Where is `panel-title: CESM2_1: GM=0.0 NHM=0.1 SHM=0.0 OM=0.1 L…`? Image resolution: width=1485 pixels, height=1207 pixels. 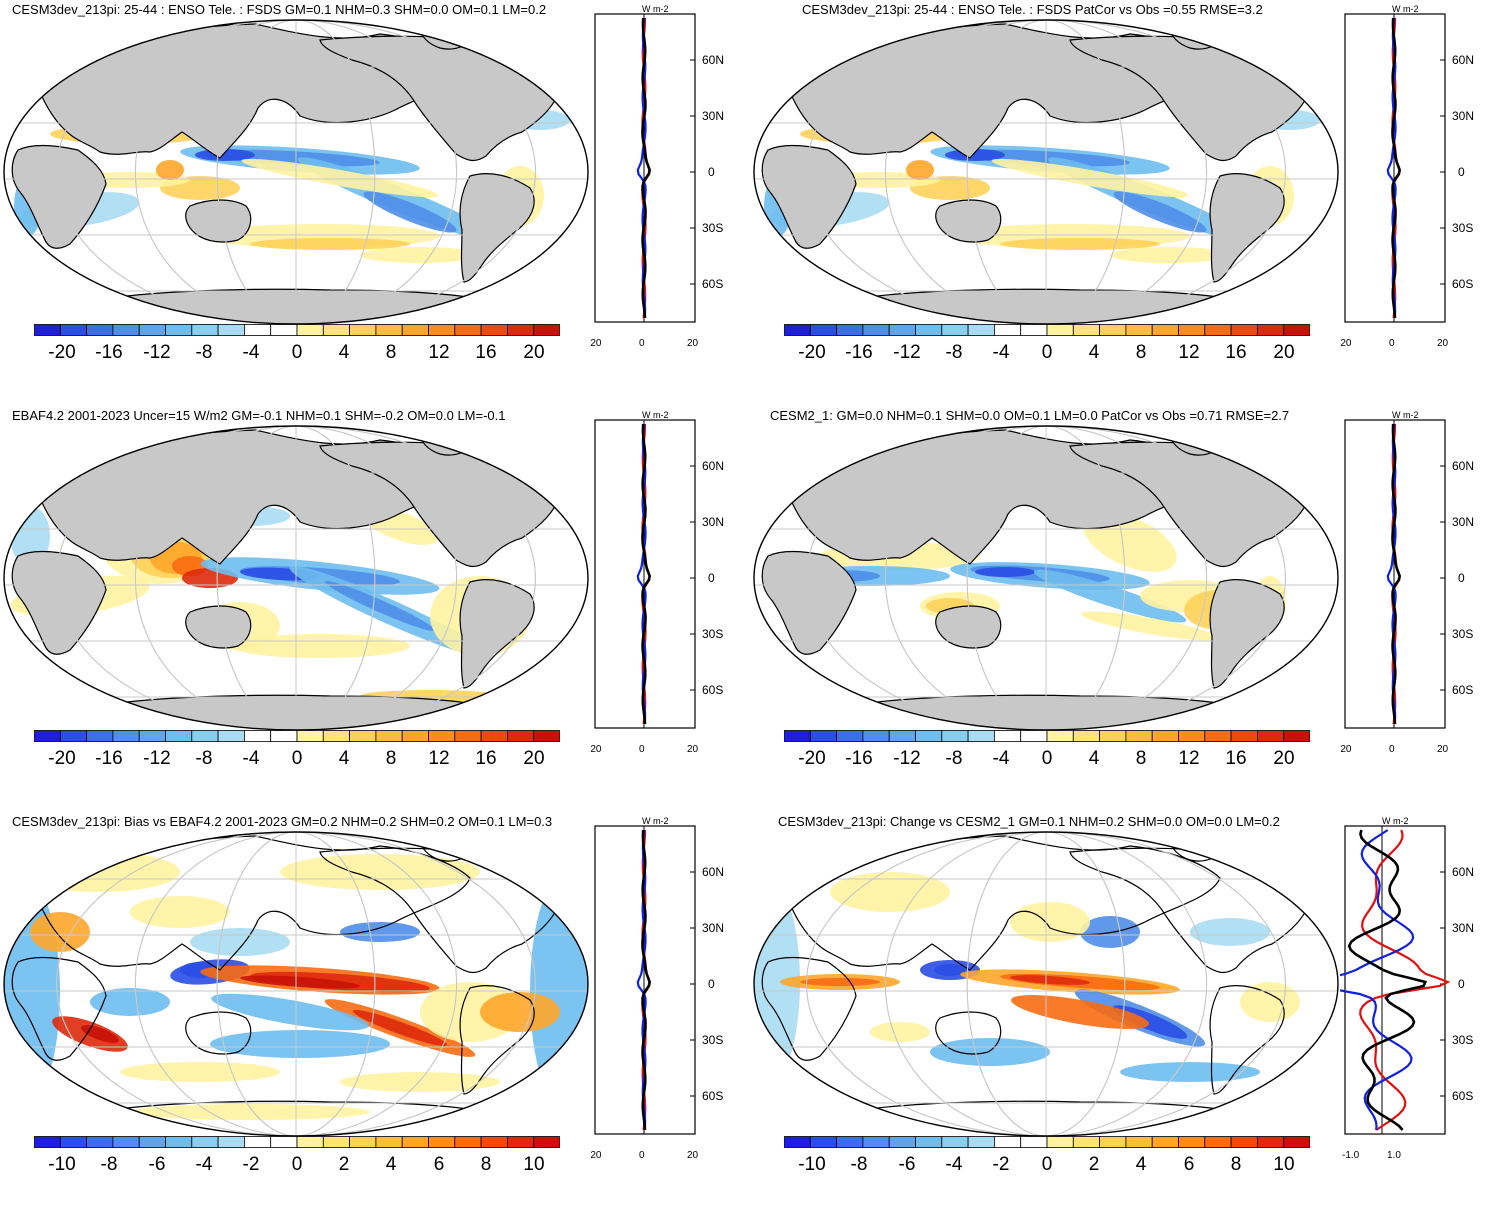
panel-title: CESM2_1: GM=0.0 NHM=0.1 SHM=0.0 OM=0.1 L… is located at coordinates (1029, 415).